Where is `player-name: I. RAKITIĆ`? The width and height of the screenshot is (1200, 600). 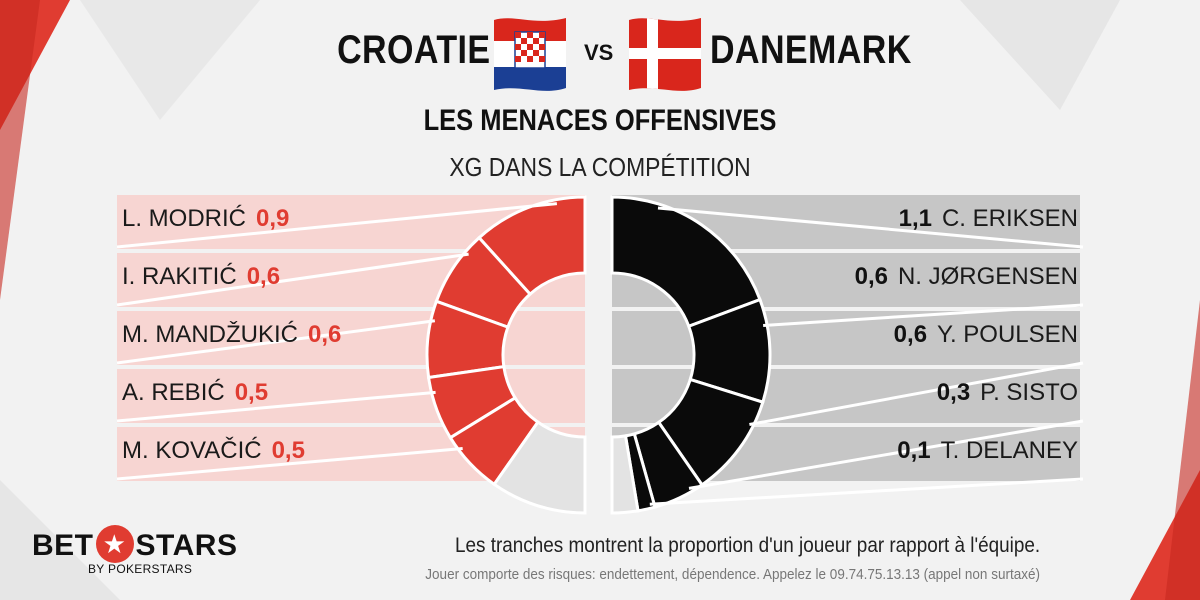
player-name: I. RAKITIĆ is located at coordinates (179, 276).